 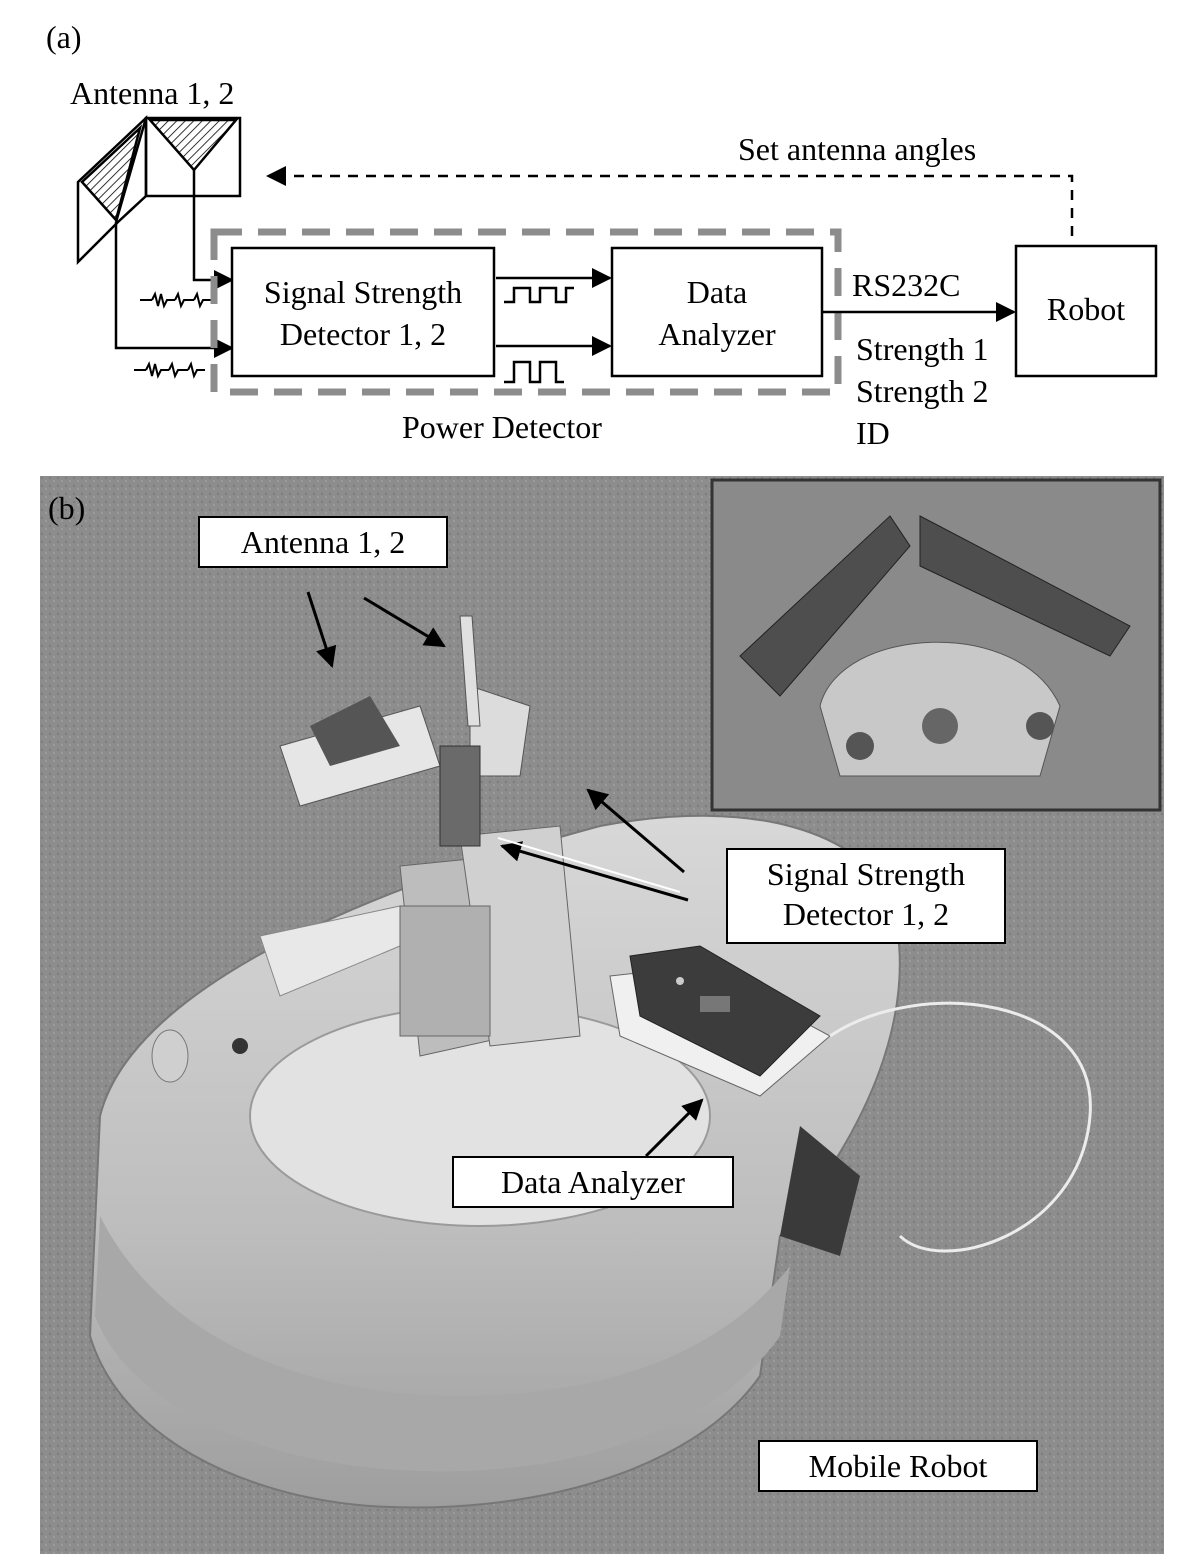 I want to click on ssd-box, so click(x=363, y=312).